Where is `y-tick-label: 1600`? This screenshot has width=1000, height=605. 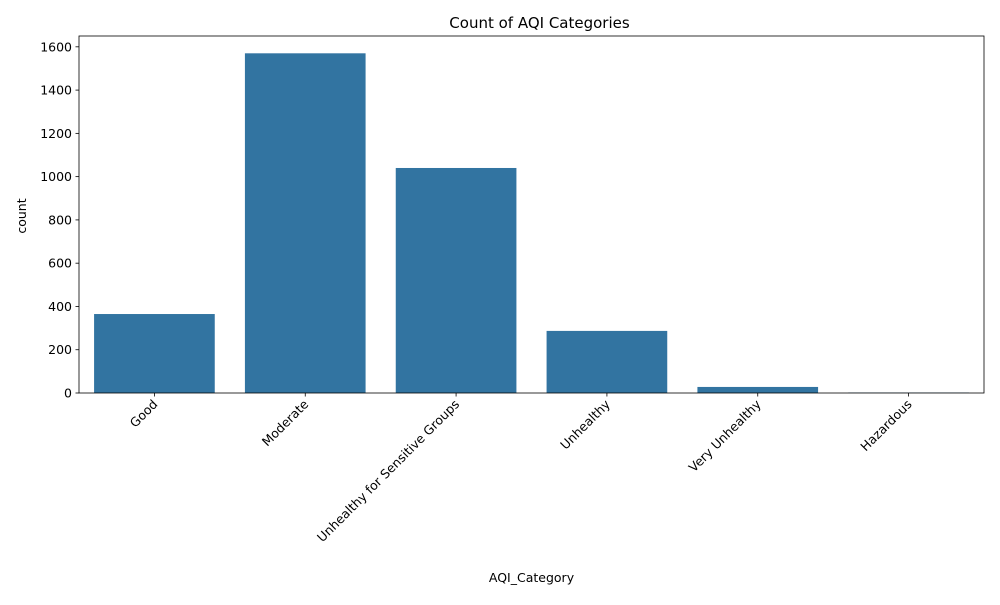 y-tick-label: 1600 is located at coordinates (56, 46).